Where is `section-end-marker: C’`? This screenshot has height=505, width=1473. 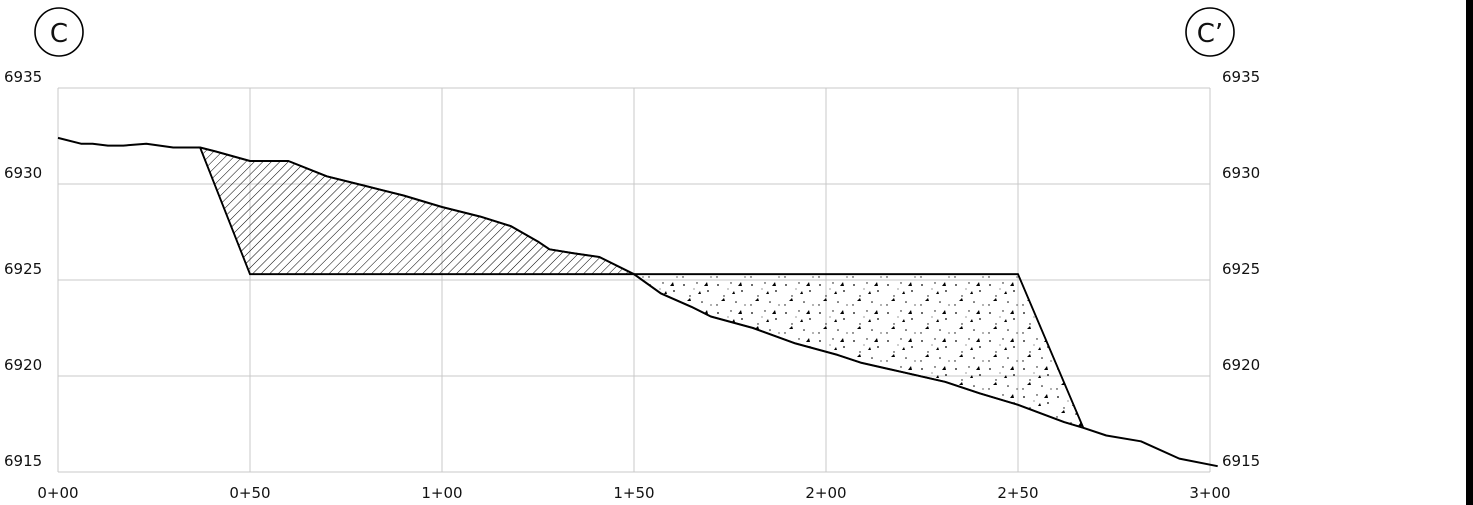
section-end-marker: C’ is located at coordinates (1210, 32).